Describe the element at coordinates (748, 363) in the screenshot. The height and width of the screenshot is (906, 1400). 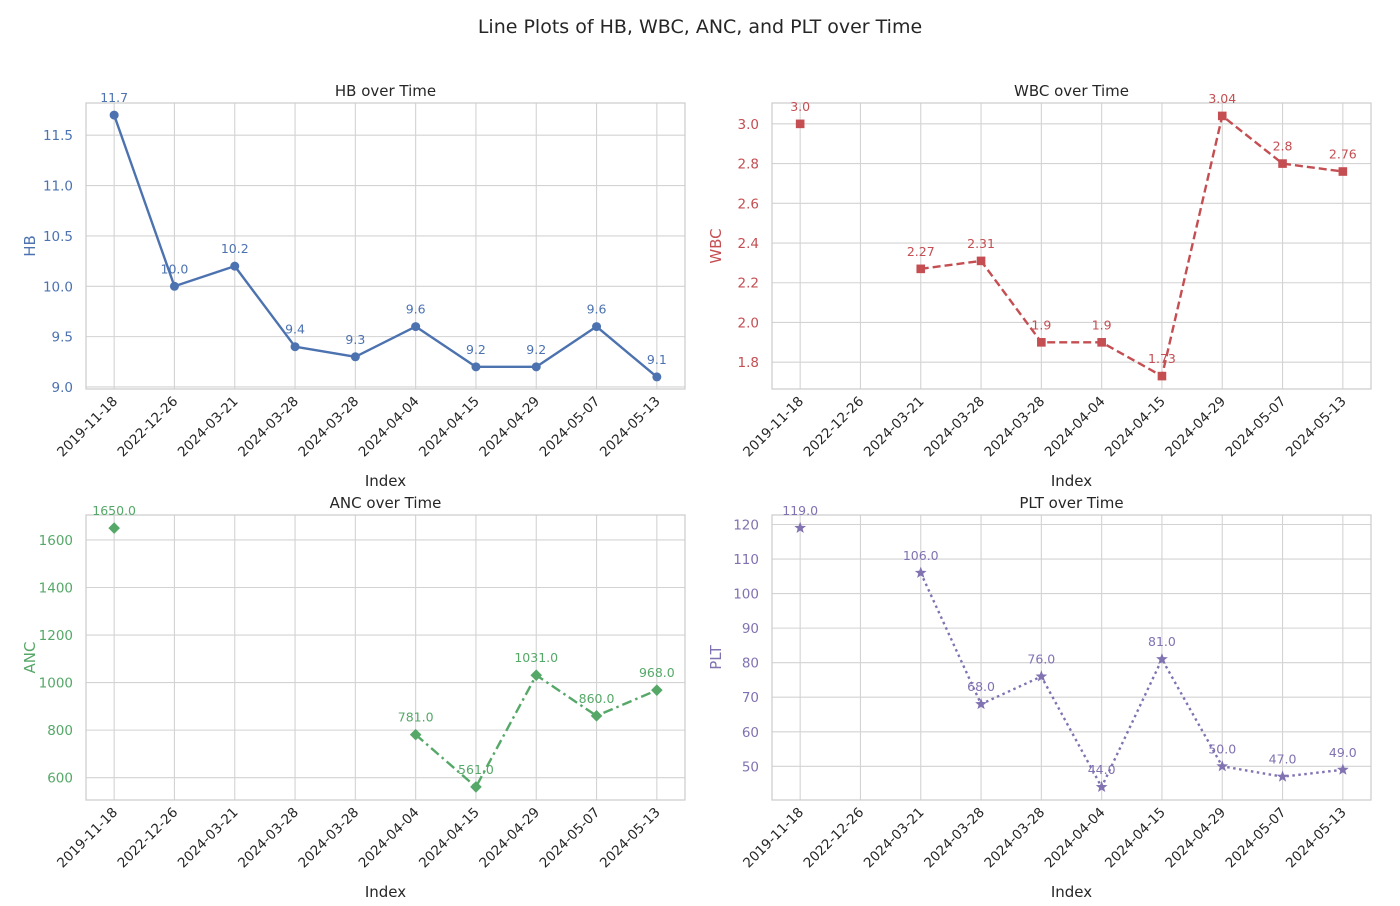
I see `y-tick-label: 1.8` at that location.